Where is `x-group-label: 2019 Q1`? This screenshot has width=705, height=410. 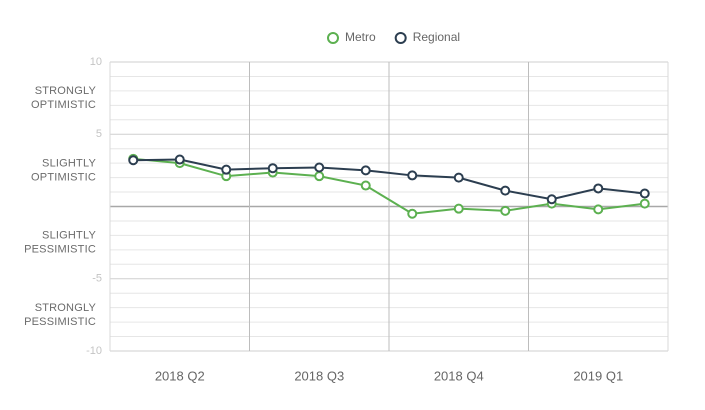 x-group-label: 2019 Q1 is located at coordinates (598, 375).